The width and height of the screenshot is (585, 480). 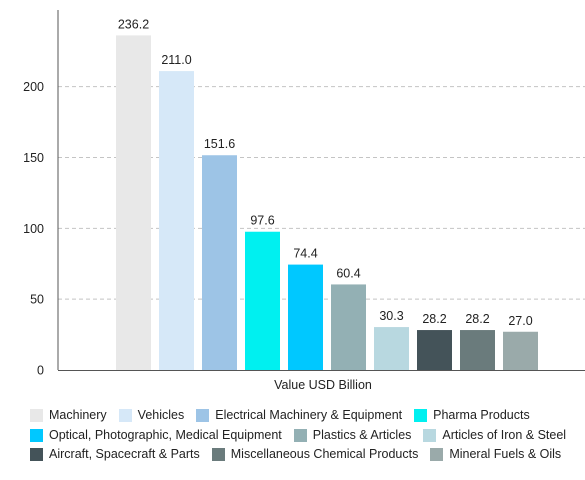 What do you see at coordinates (324, 454) in the screenshot?
I see `legend-label: Miscellaneous Chemical Products` at bounding box center [324, 454].